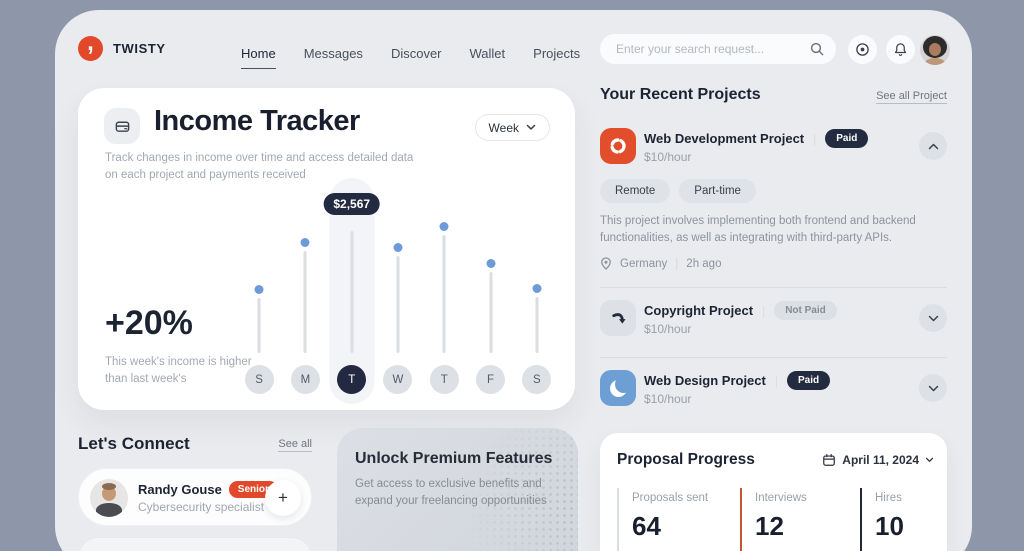 This screenshot has width=1024, height=551. I want to click on projects-see-all-link: See all Project, so click(911, 97).